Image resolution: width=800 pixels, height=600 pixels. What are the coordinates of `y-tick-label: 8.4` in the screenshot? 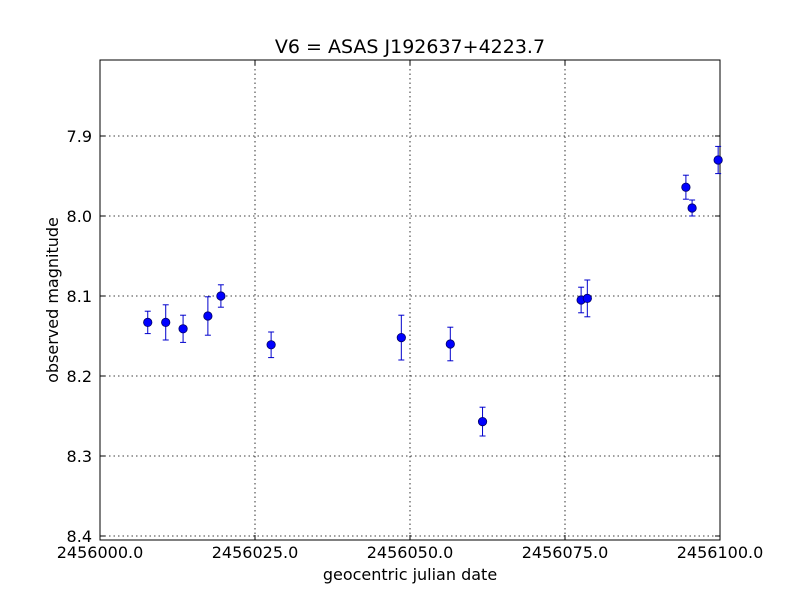 It's located at (79, 536).